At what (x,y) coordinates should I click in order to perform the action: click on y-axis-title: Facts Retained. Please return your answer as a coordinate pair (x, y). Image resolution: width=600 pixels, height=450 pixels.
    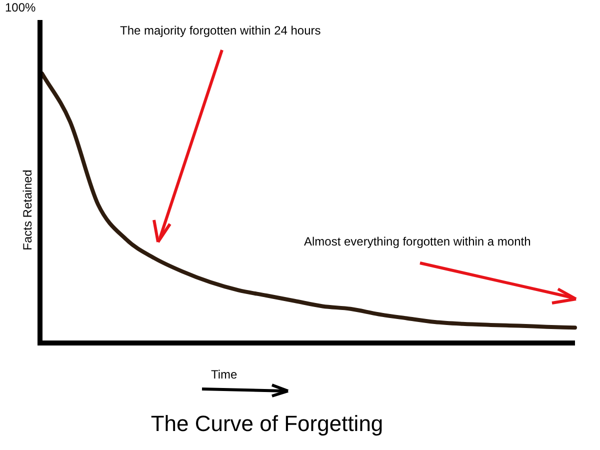
    Looking at the image, I should click on (27, 210).